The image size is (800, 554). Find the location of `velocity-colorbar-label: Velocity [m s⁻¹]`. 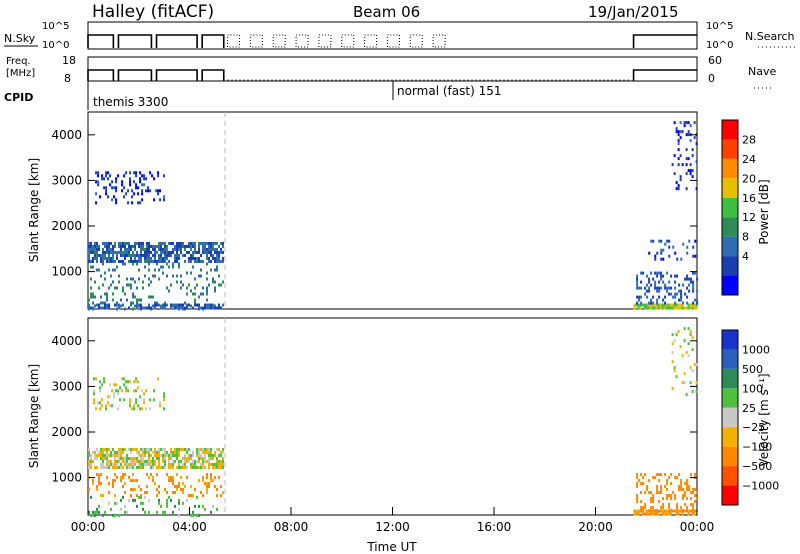

velocity-colorbar-label: Velocity [m s⁻¹] is located at coordinates (764, 419).